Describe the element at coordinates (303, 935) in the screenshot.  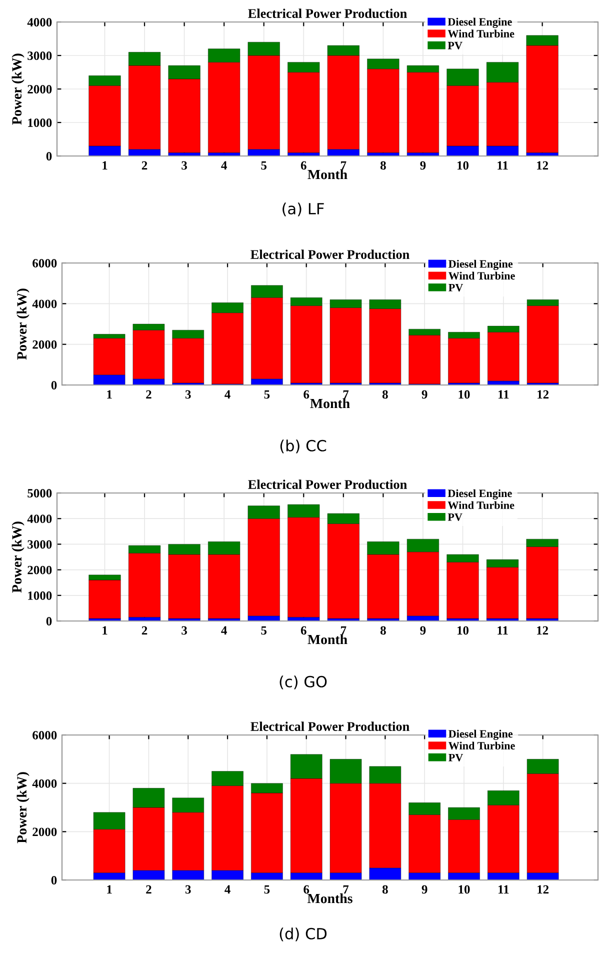
I see `text: (d) CD` at that location.